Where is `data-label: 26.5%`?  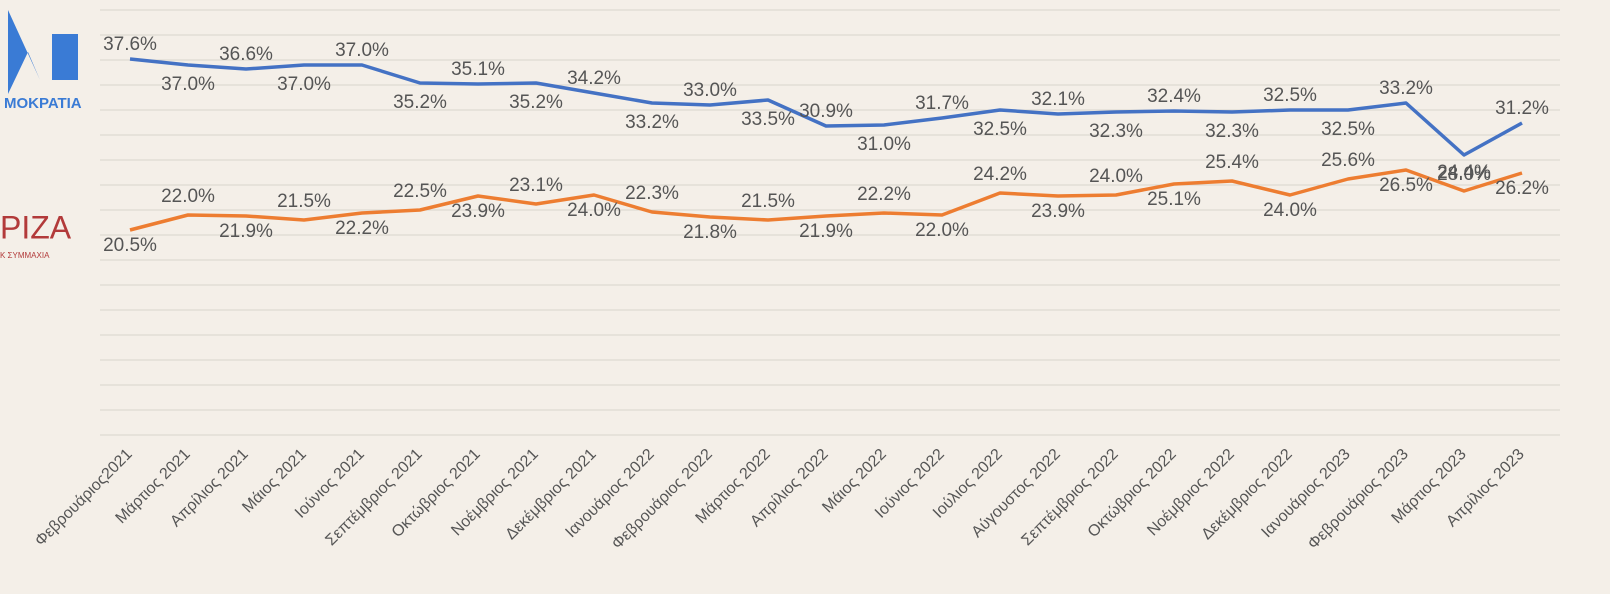 data-label: 26.5% is located at coordinates (1406, 185).